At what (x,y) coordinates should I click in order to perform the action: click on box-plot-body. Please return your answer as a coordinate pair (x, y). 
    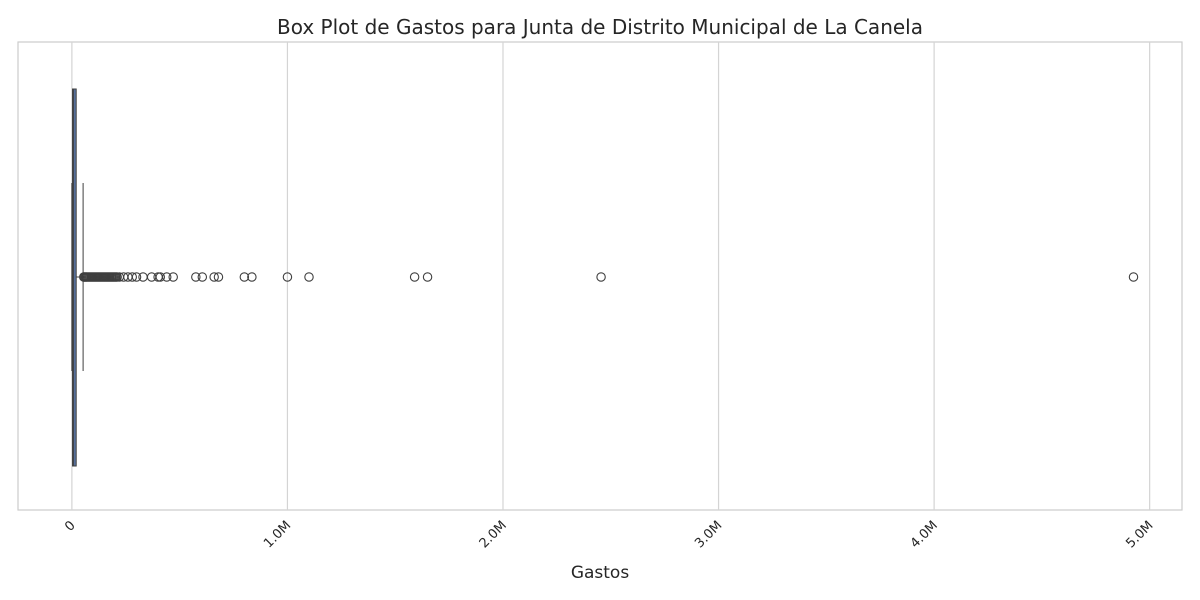
    Looking at the image, I should click on (77, 277).